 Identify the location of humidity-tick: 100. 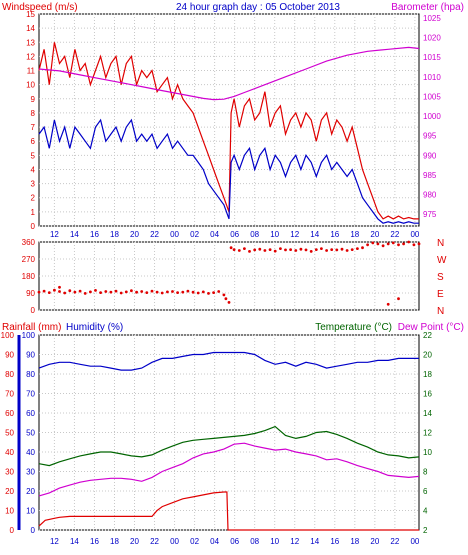
(29, 335).